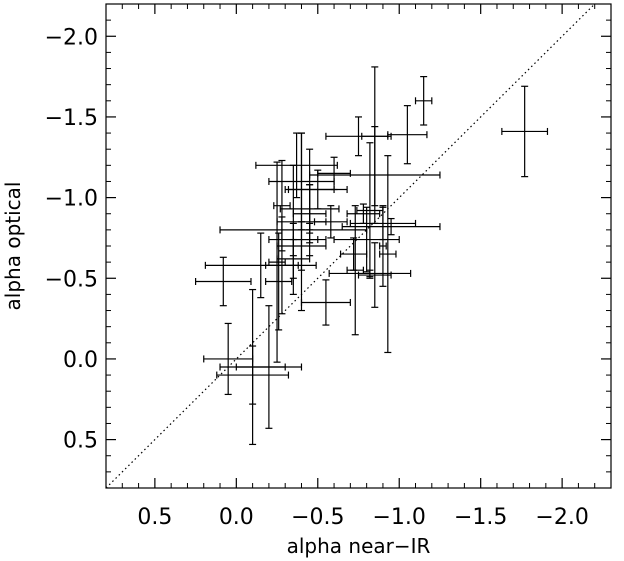 Image resolution: width=624 pixels, height=561 pixels. What do you see at coordinates (71, 118) in the screenshot?
I see `y-tick-label: −1.5` at bounding box center [71, 118].